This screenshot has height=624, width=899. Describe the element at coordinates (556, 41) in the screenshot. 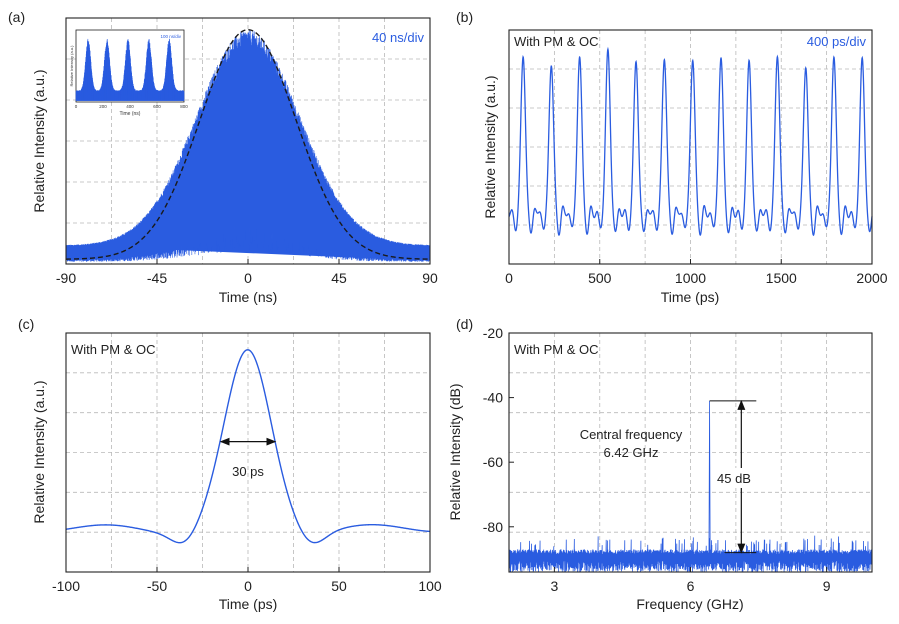

I see `panel-b-condition-text: With PM & OC` at that location.